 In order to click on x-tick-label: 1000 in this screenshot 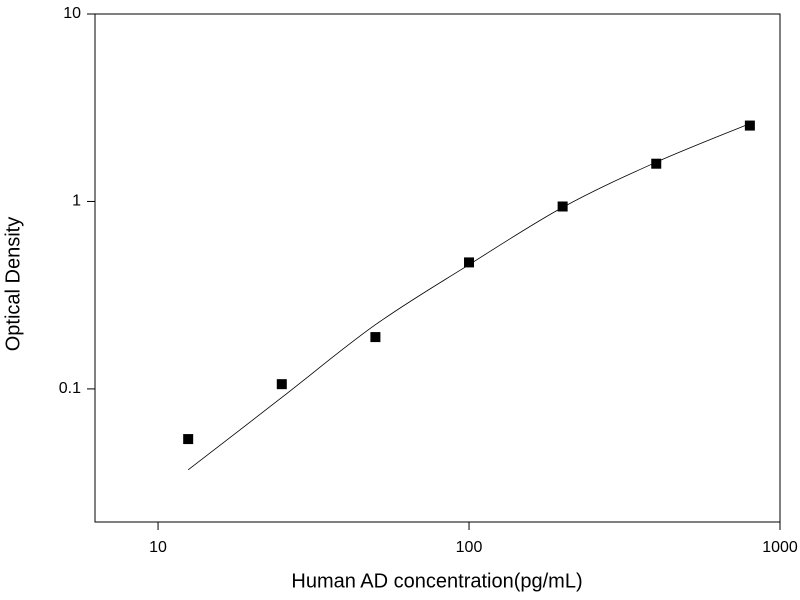, I will do `click(780, 547)`.